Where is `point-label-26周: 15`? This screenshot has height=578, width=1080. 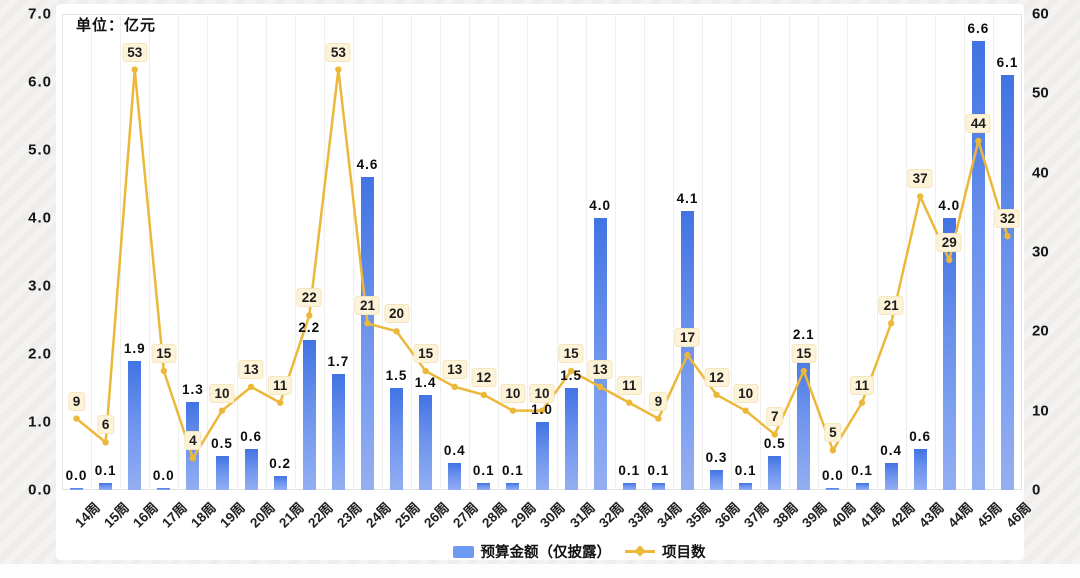
point-label-26周: 15 is located at coordinates (426, 353).